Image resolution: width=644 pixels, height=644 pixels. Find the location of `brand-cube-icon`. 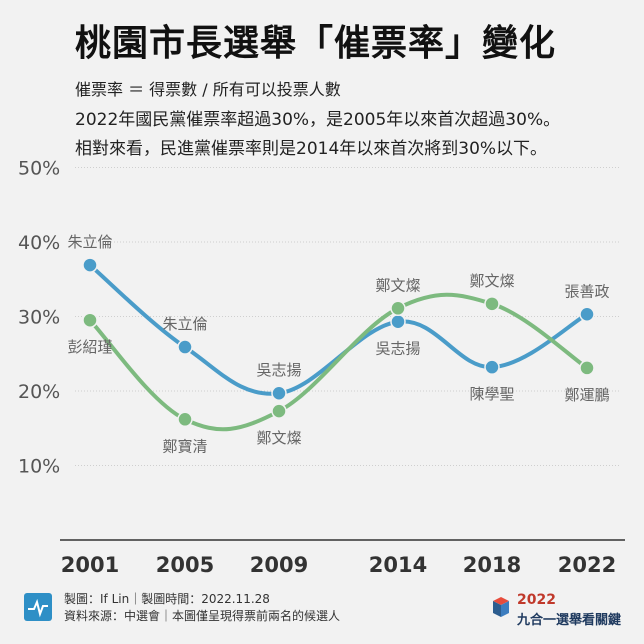

brand-cube-icon is located at coordinates (501, 607).